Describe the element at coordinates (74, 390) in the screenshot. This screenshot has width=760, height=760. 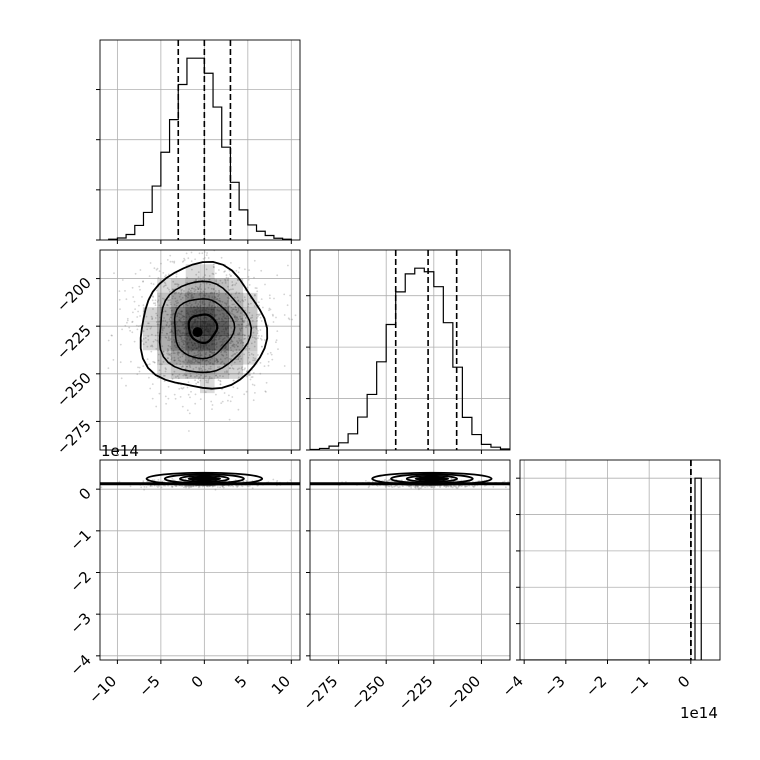
I see `y-tick-label: −250` at that location.